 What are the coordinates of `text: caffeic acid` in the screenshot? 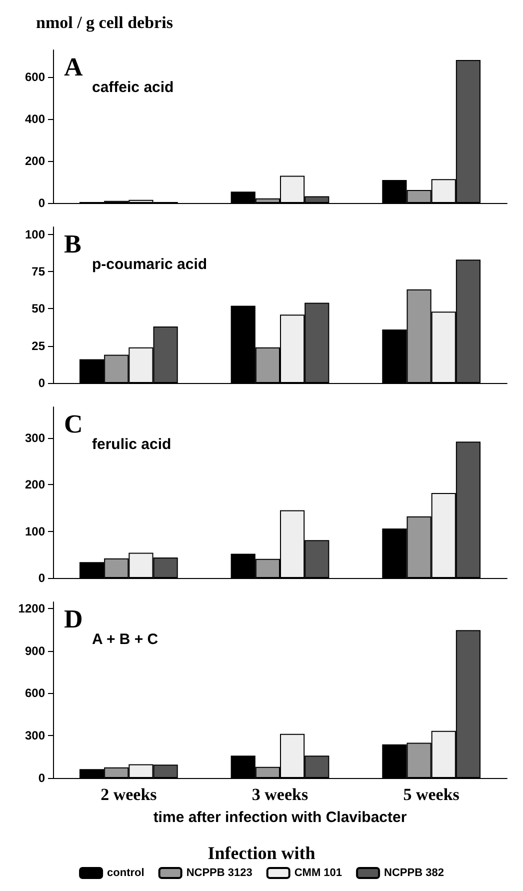 It's located at (133, 87).